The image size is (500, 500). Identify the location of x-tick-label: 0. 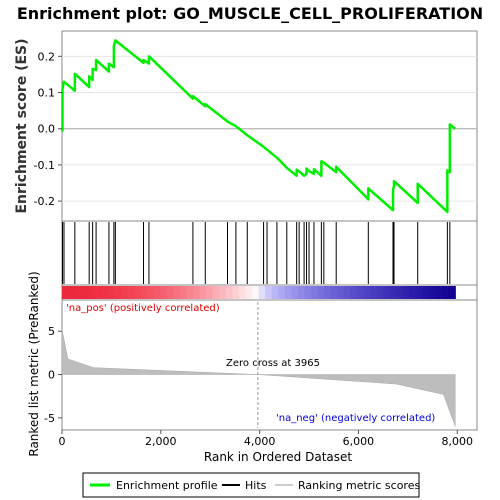
(62, 441).